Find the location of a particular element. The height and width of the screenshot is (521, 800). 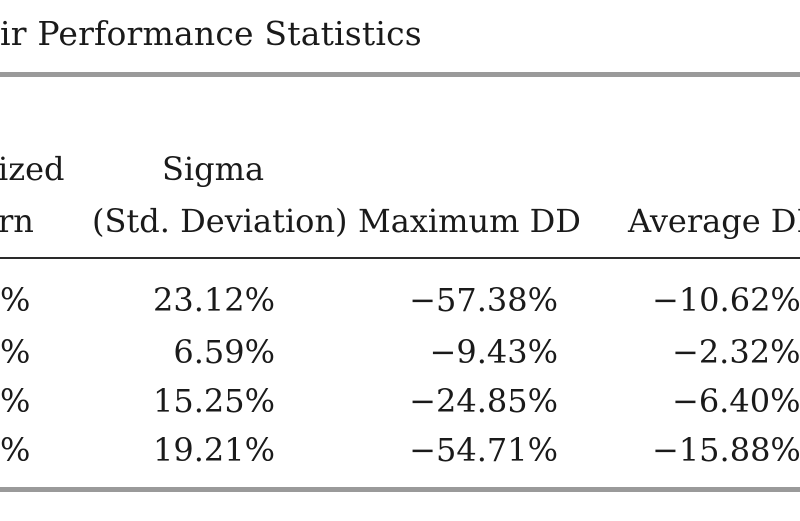

row1-avg-dd: −10.62% is located at coordinates (726, 300).